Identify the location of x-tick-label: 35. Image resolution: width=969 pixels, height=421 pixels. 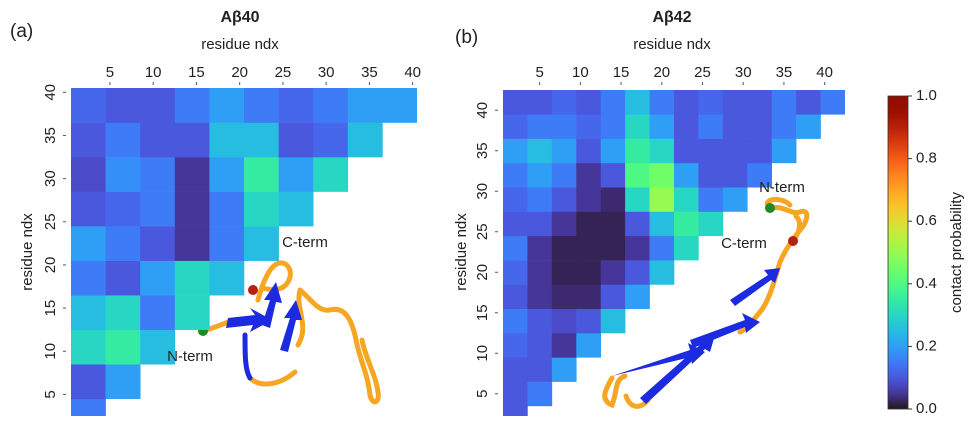
(369, 72).